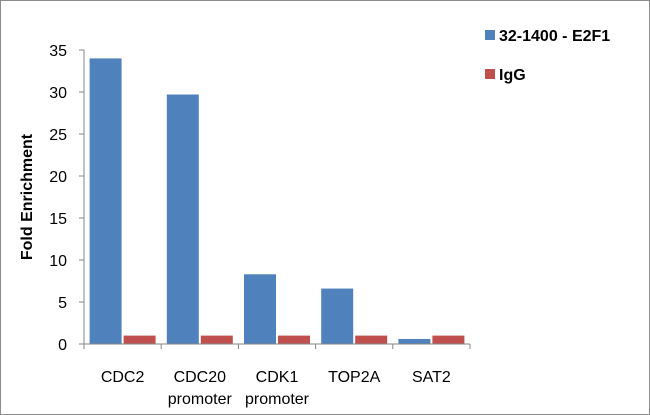  I want to click on x-tick-label-line: SAT2, so click(431, 377).